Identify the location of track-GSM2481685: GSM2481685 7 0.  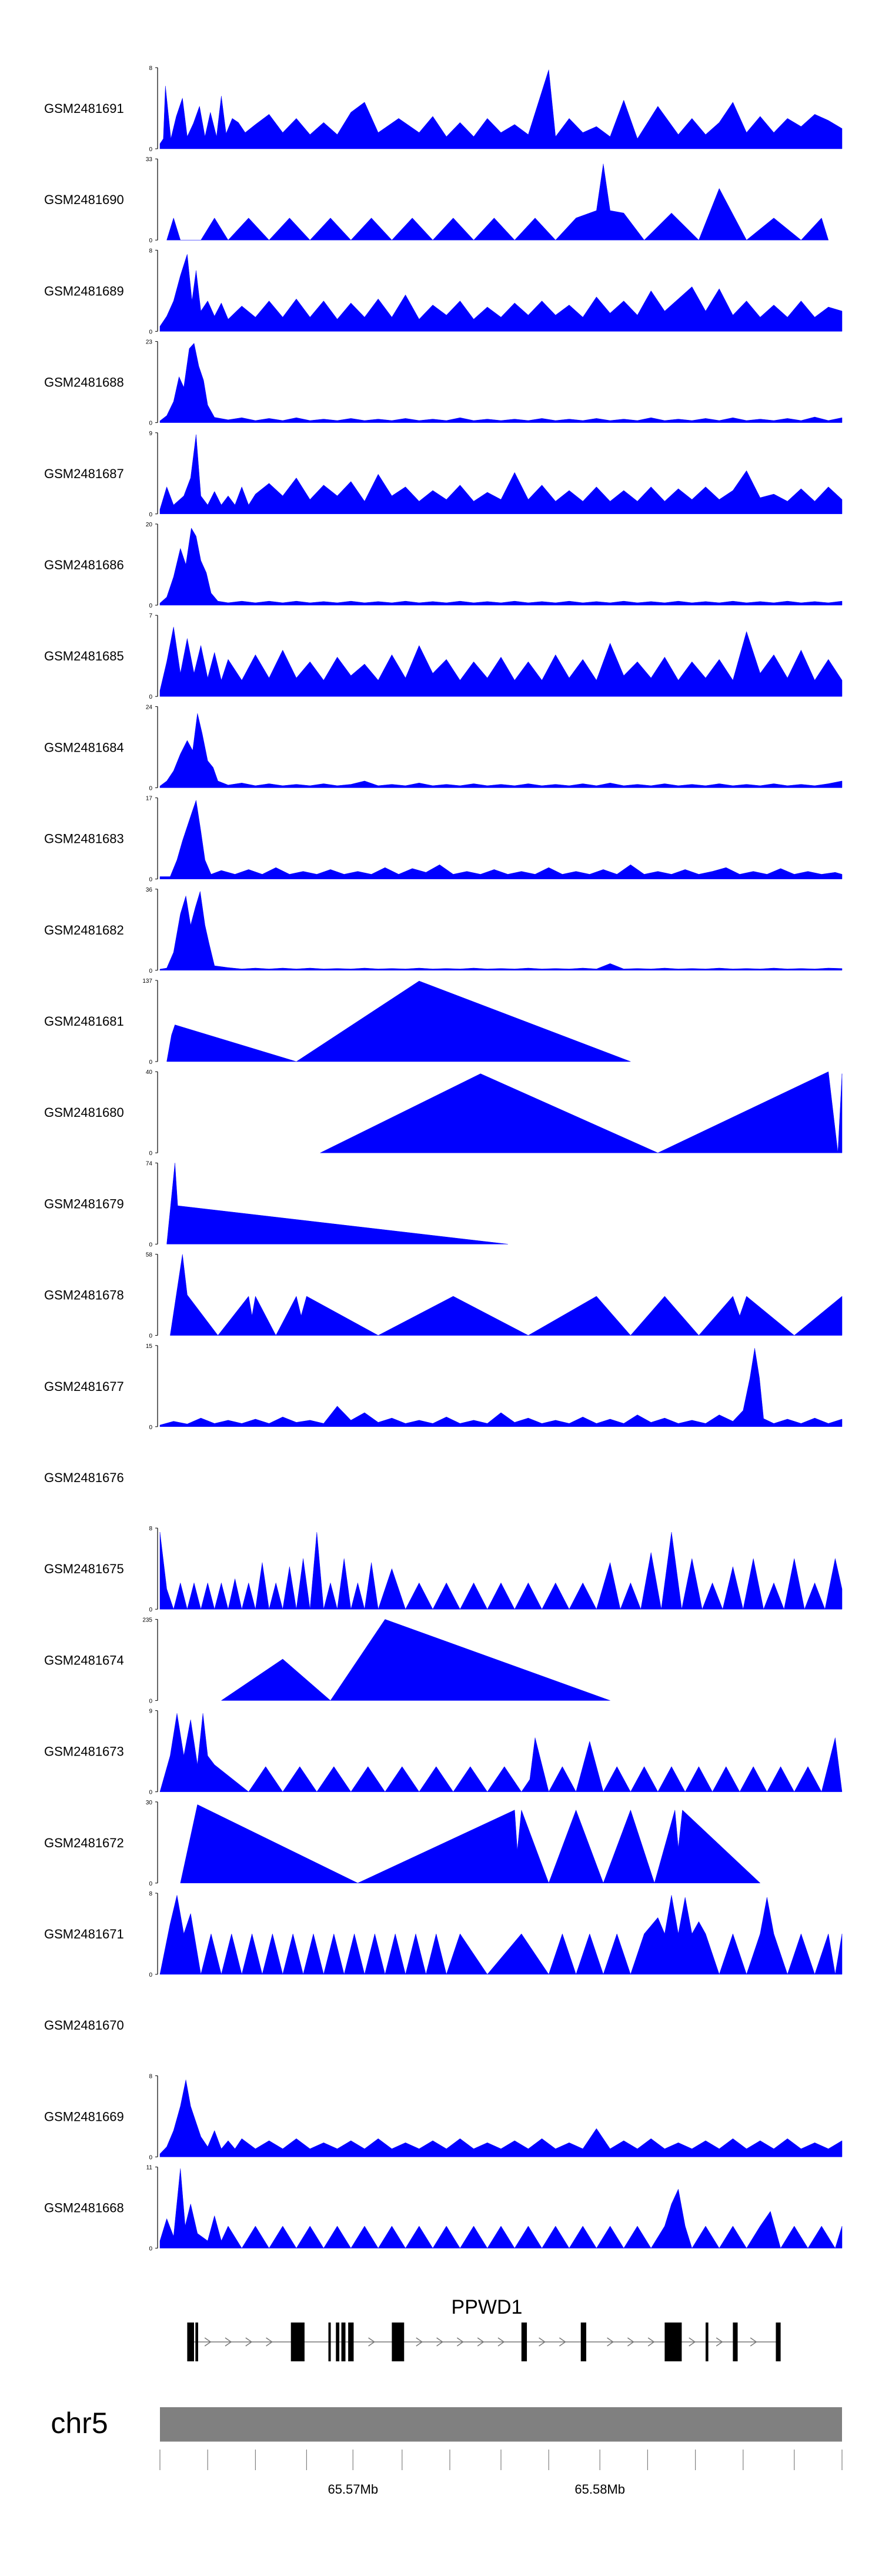
(443, 656).